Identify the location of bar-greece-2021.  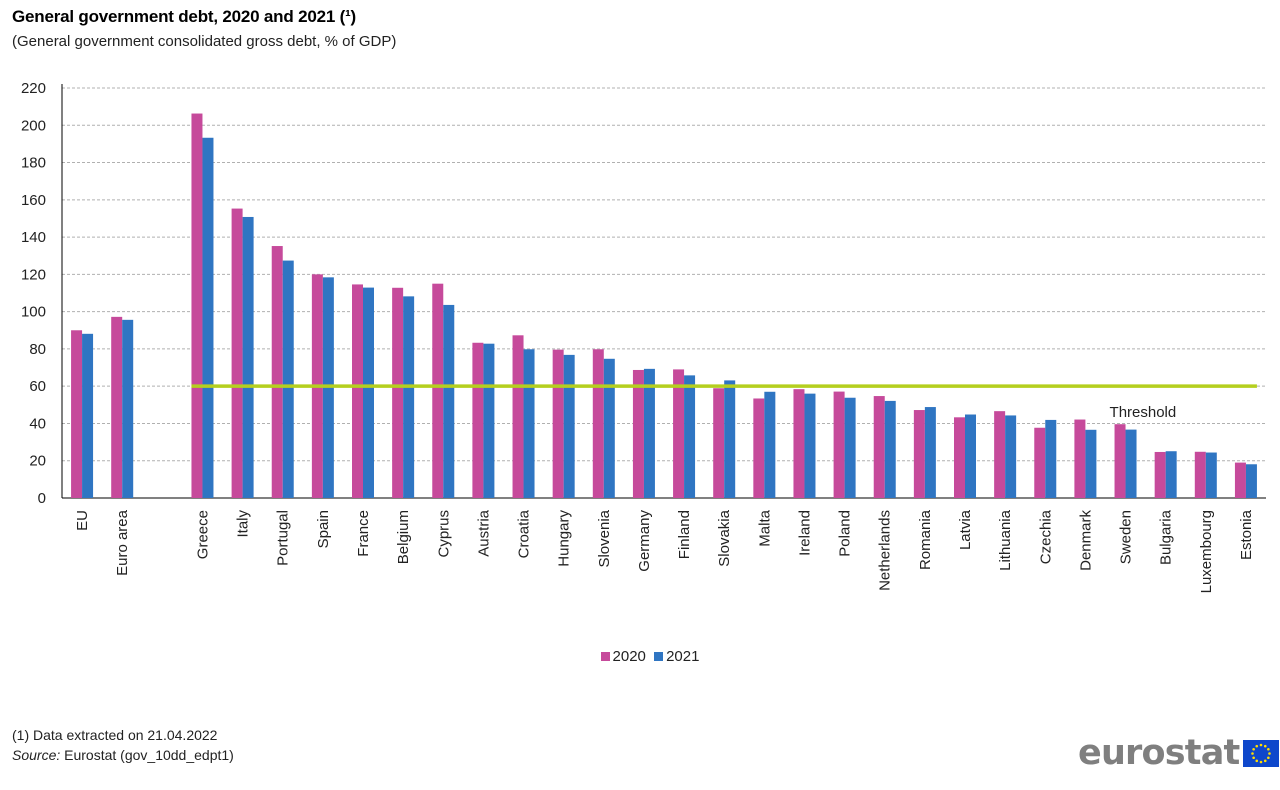
(208, 317).